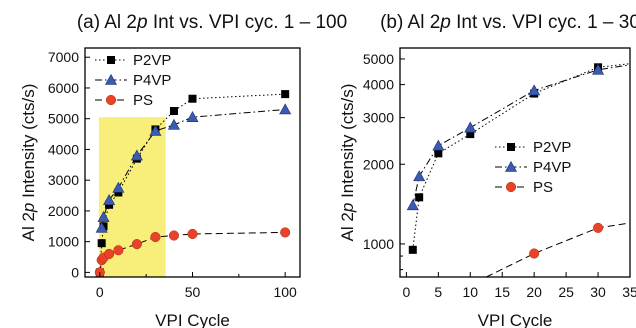 Image resolution: width=636 pixels, height=328 pixels. Describe the element at coordinates (248, 22) in the screenshot. I see `chart-title-suffix: Int vs. VPI cyc. 1 – 100` at that location.